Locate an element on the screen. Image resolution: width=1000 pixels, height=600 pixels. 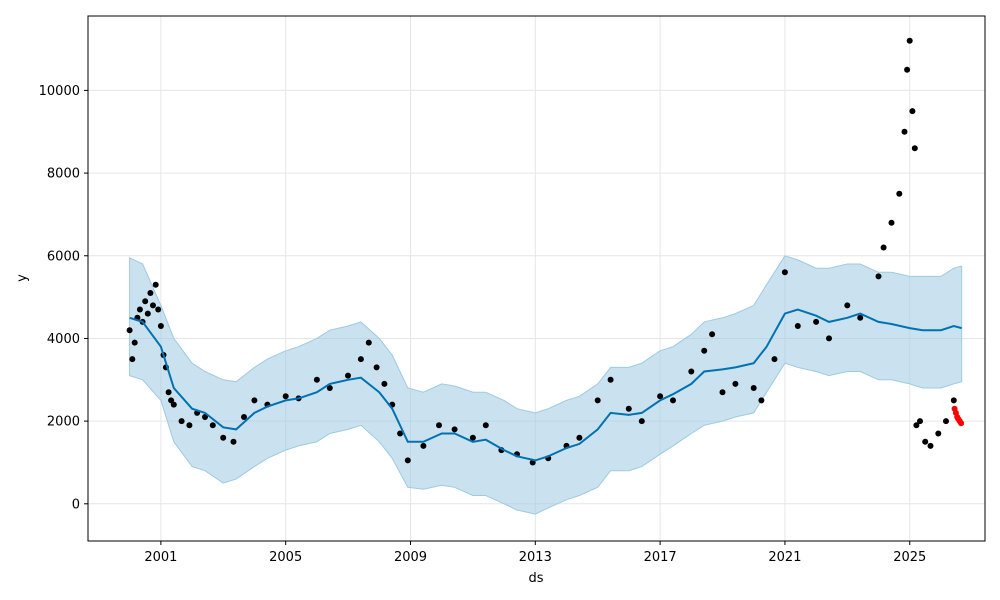
y-axis-label: y is located at coordinates (22, 278).